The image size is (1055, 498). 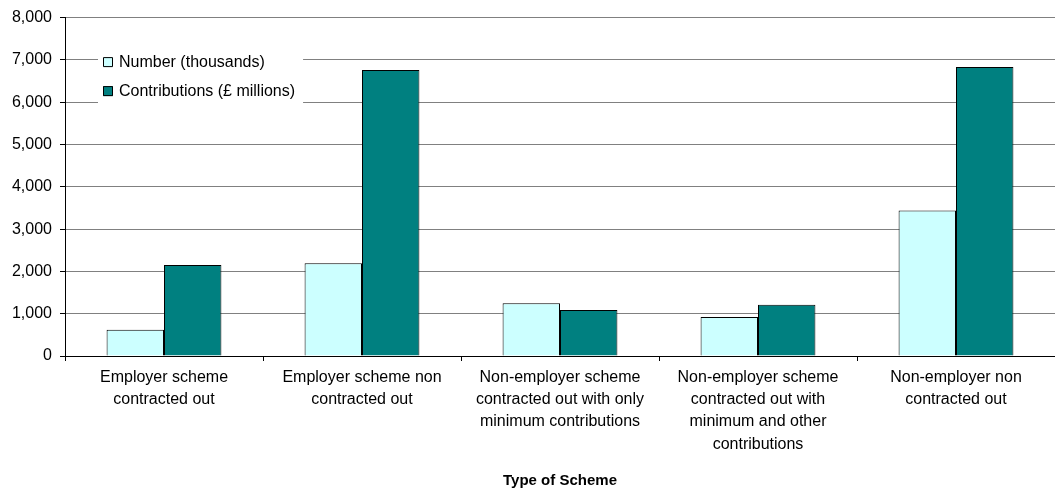 I want to click on legend-label: Number (thousands), so click(x=192, y=61).